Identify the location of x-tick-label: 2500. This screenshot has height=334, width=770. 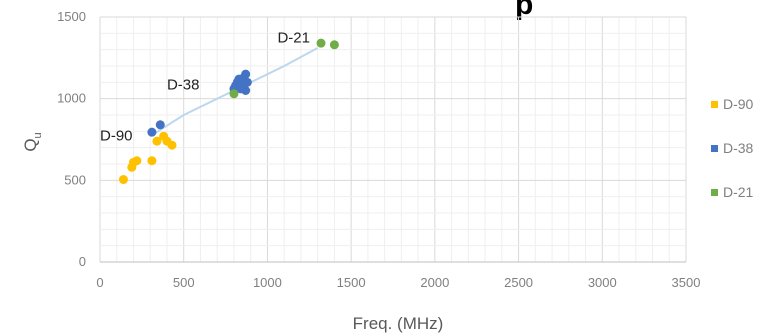
(518, 282).